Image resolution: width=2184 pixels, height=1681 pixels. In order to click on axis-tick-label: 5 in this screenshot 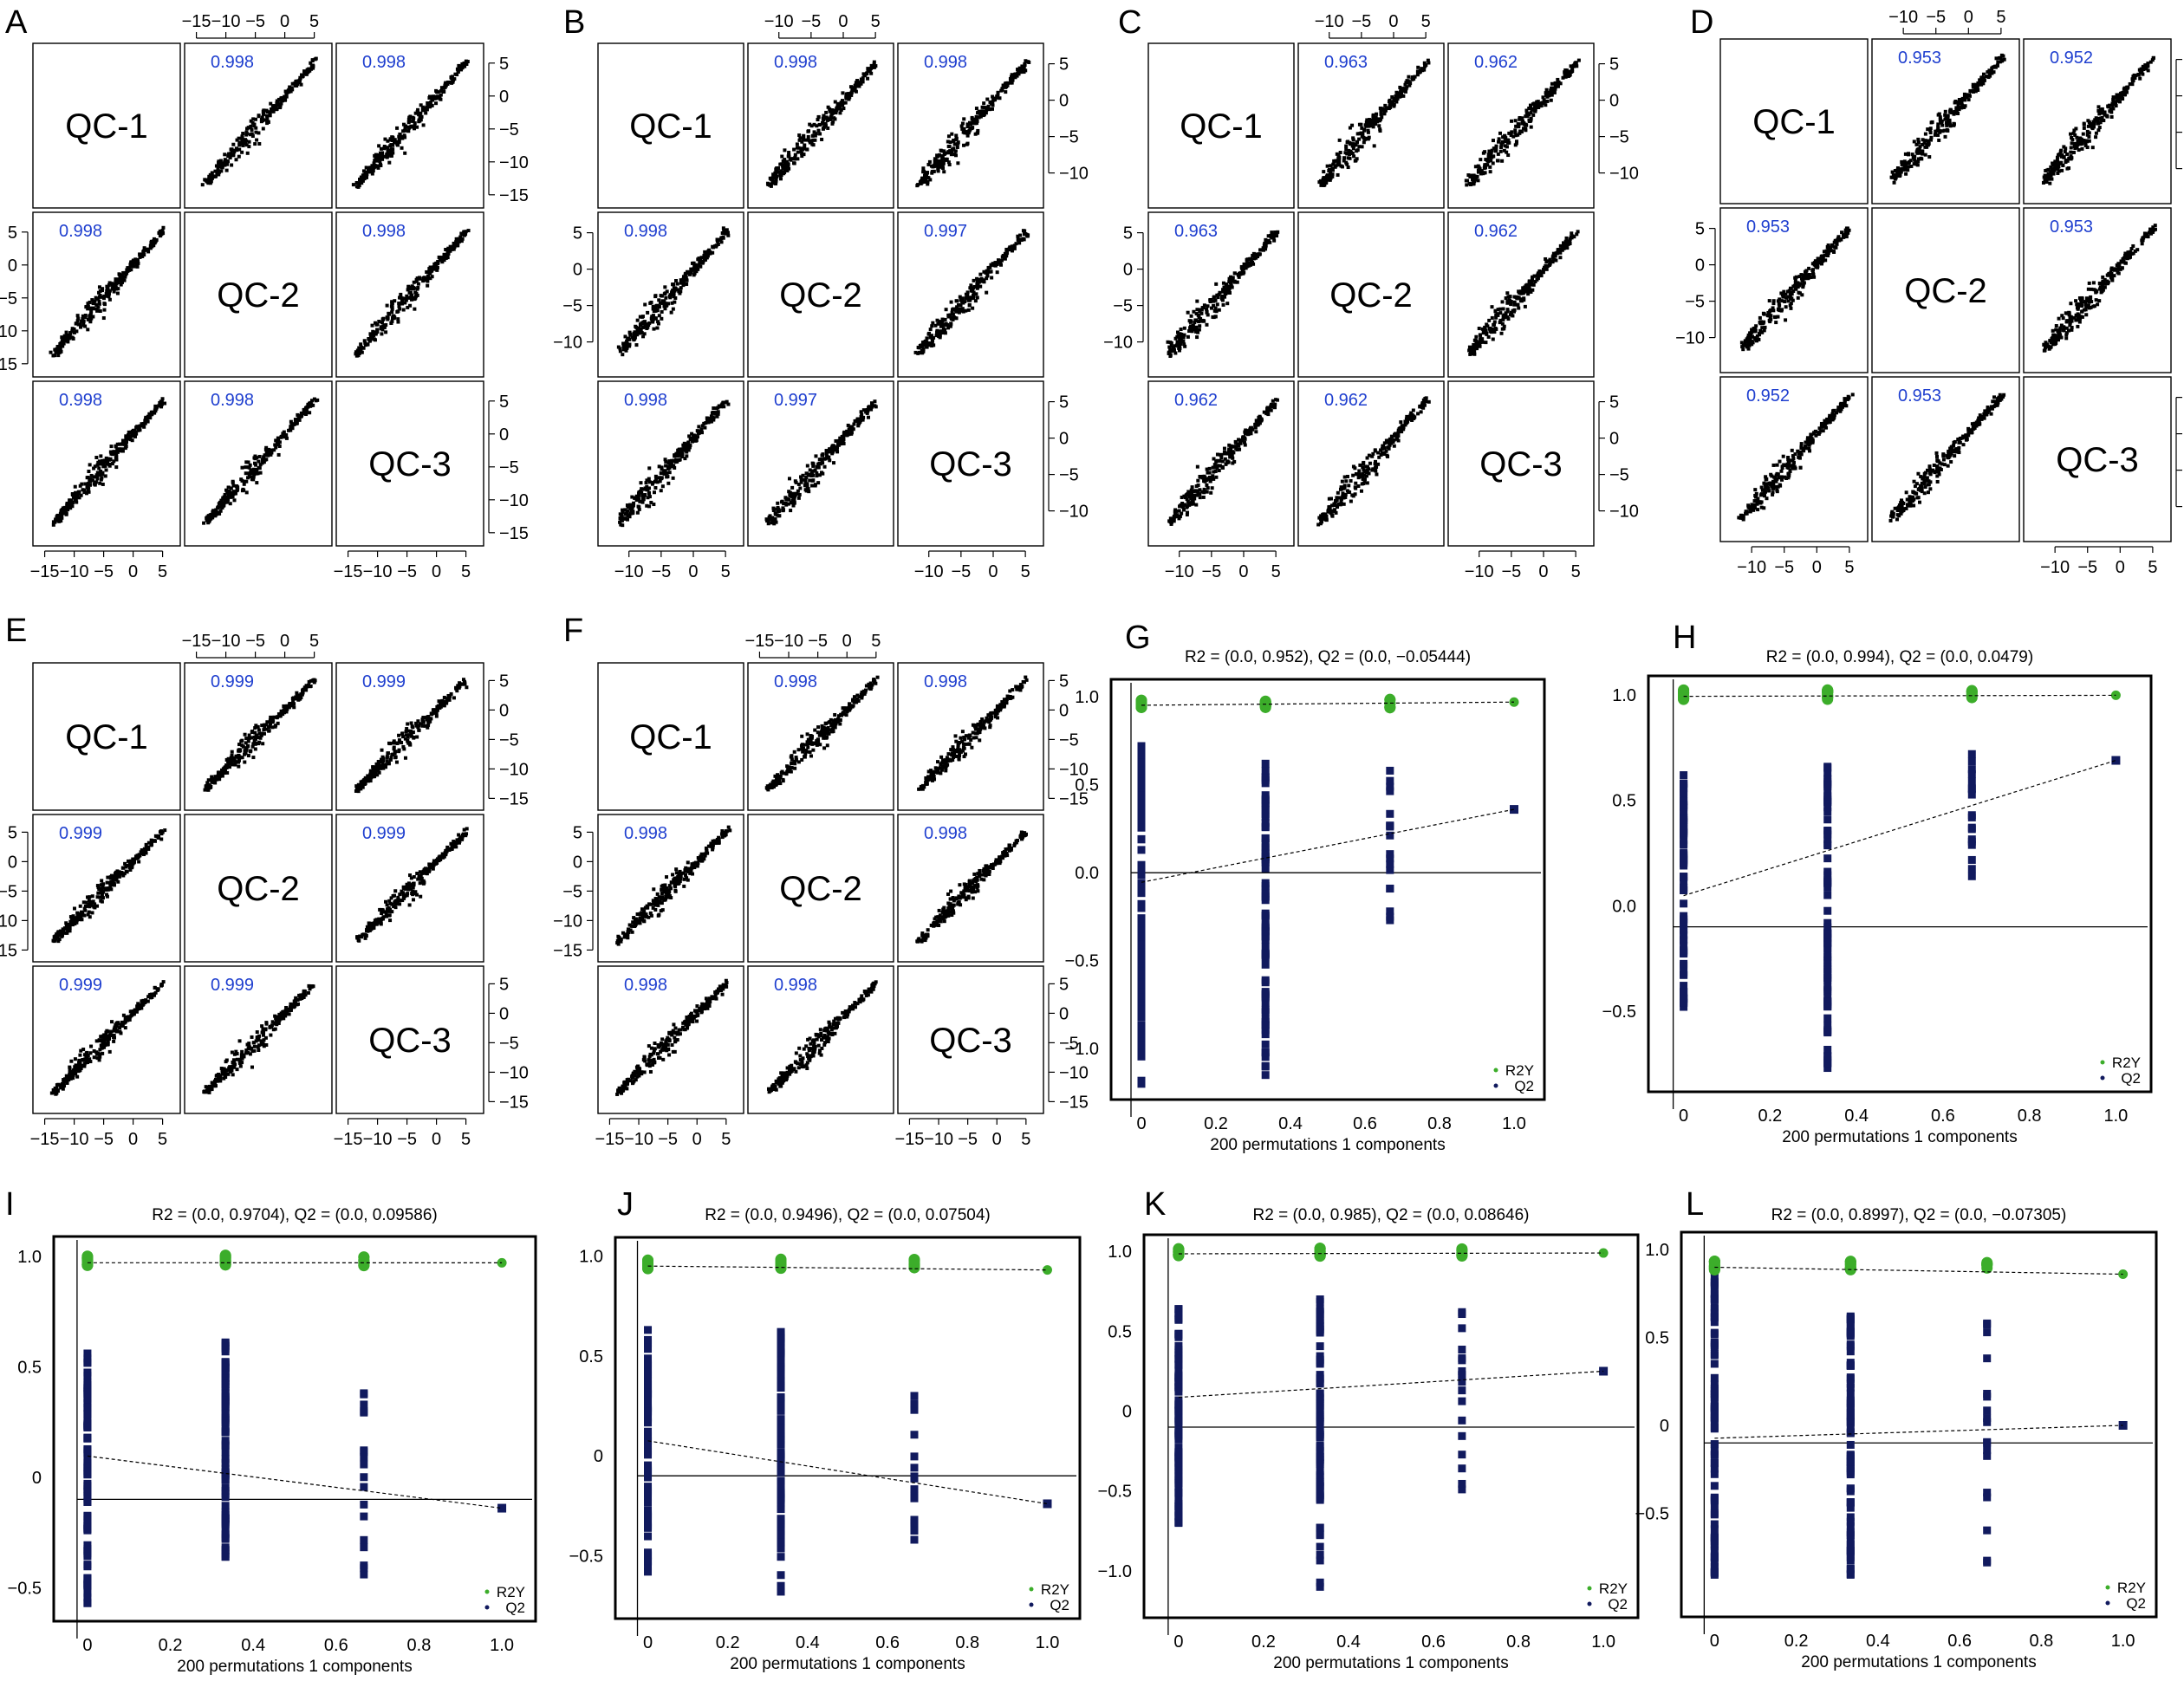, I will do `click(1614, 402)`.